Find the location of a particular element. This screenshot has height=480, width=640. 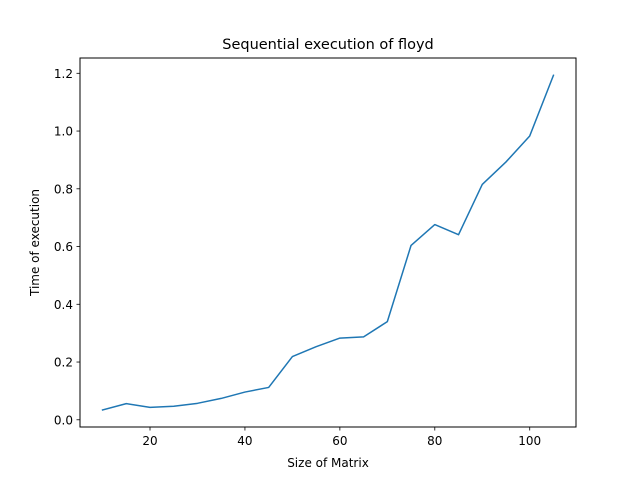

y-tick-label: 0.8 is located at coordinates (63, 189).